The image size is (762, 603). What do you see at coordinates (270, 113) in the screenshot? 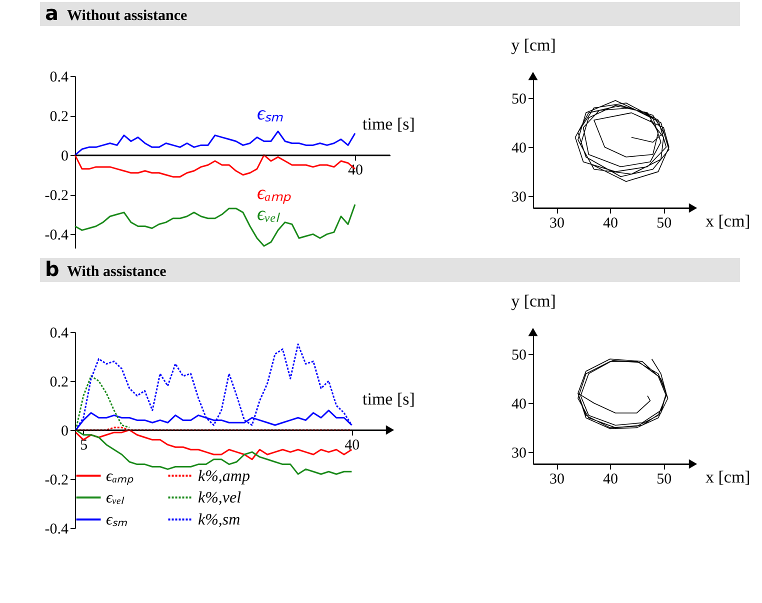
I see `series-label: ϵₛₘ` at bounding box center [270, 113].